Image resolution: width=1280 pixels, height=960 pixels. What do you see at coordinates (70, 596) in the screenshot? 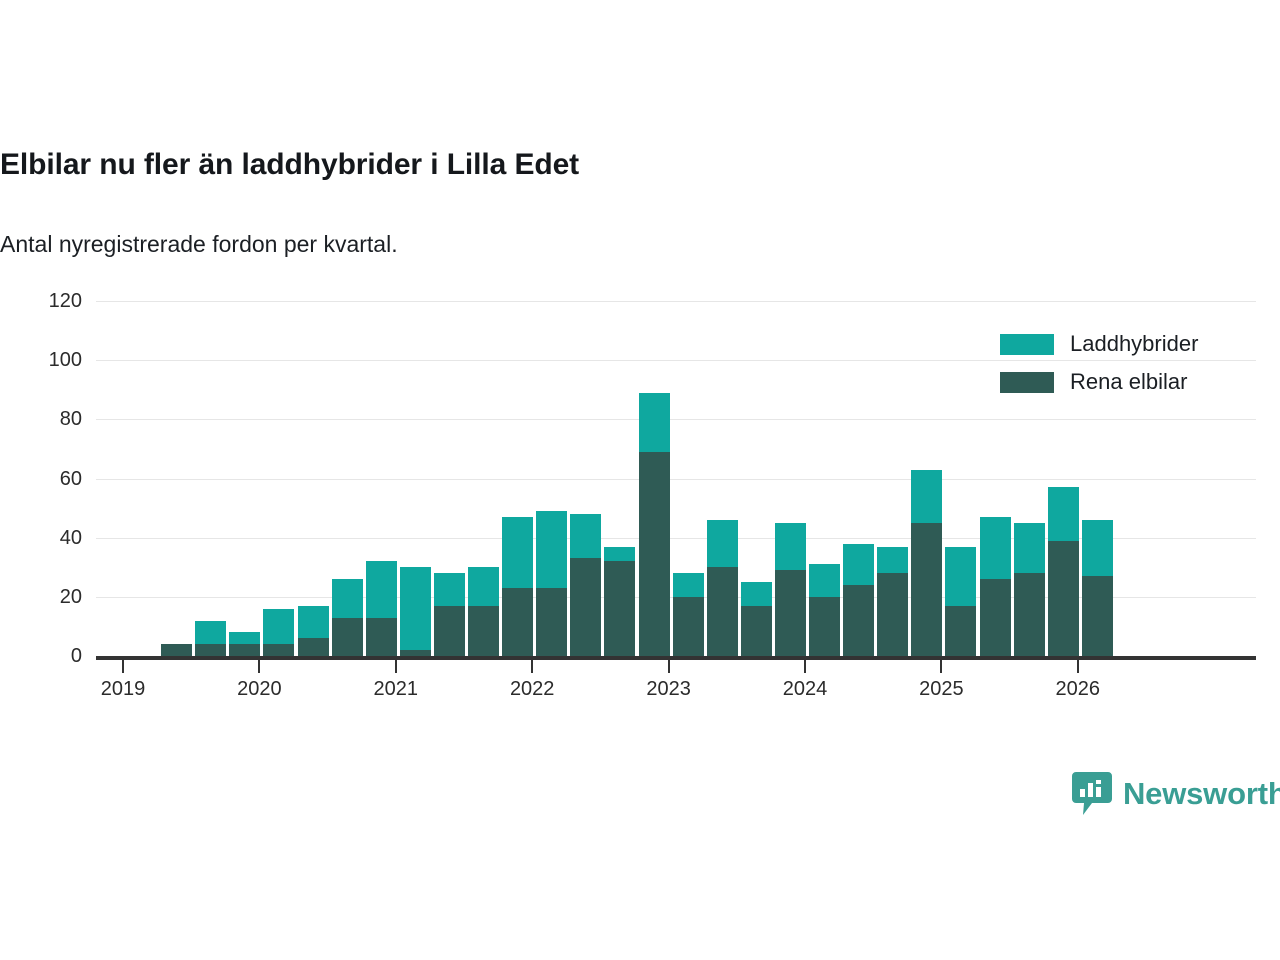
I see `y-axis-tick-label: 20` at bounding box center [70, 596].